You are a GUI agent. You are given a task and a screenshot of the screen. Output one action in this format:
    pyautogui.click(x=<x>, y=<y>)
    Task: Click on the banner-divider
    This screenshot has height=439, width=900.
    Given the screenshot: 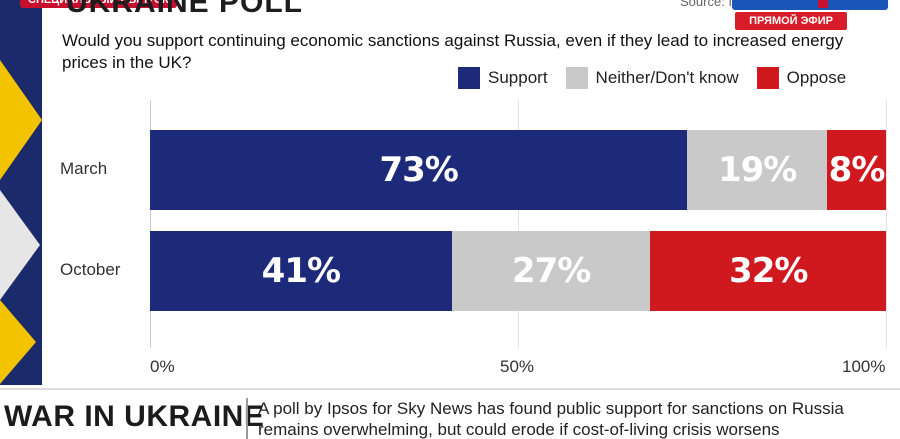 What is the action you would take?
    pyautogui.click(x=247, y=418)
    